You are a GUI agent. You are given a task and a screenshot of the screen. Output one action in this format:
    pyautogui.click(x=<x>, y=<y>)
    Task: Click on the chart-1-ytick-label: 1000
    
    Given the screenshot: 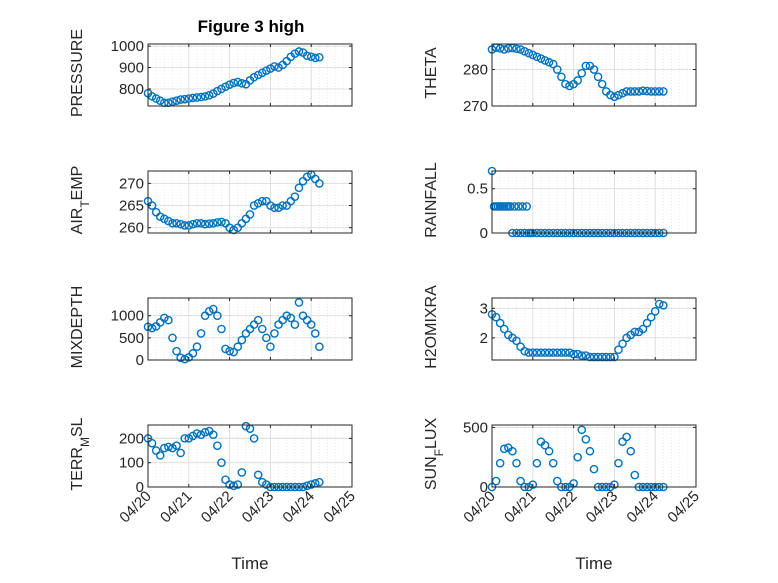 What is the action you would take?
    pyautogui.click(x=127, y=46)
    